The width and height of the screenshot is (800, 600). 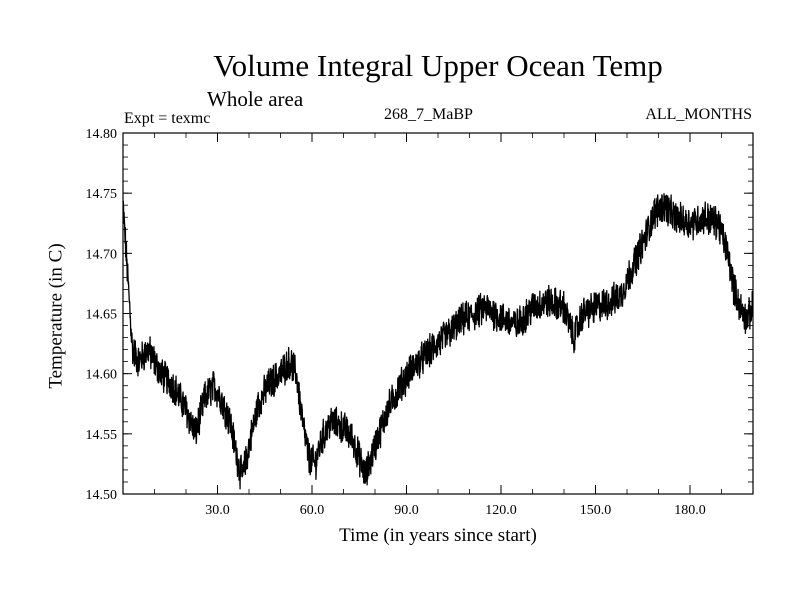 What do you see at coordinates (312, 510) in the screenshot?
I see `x-tick-label: 60.0` at bounding box center [312, 510].